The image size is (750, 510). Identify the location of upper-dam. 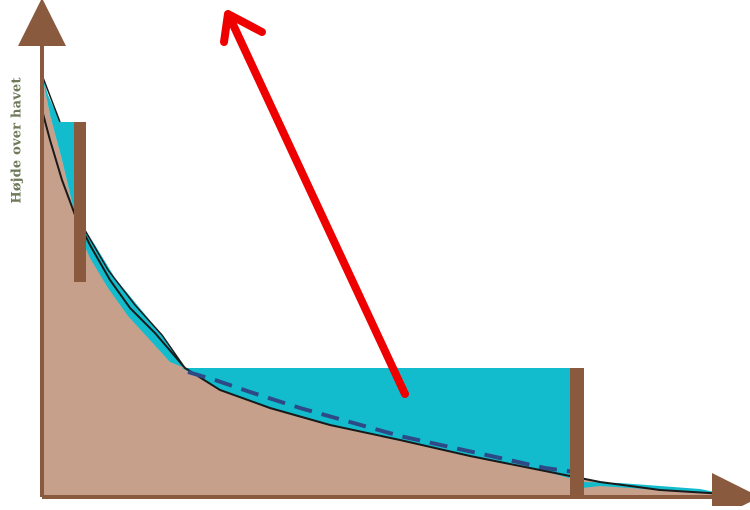
(80, 202).